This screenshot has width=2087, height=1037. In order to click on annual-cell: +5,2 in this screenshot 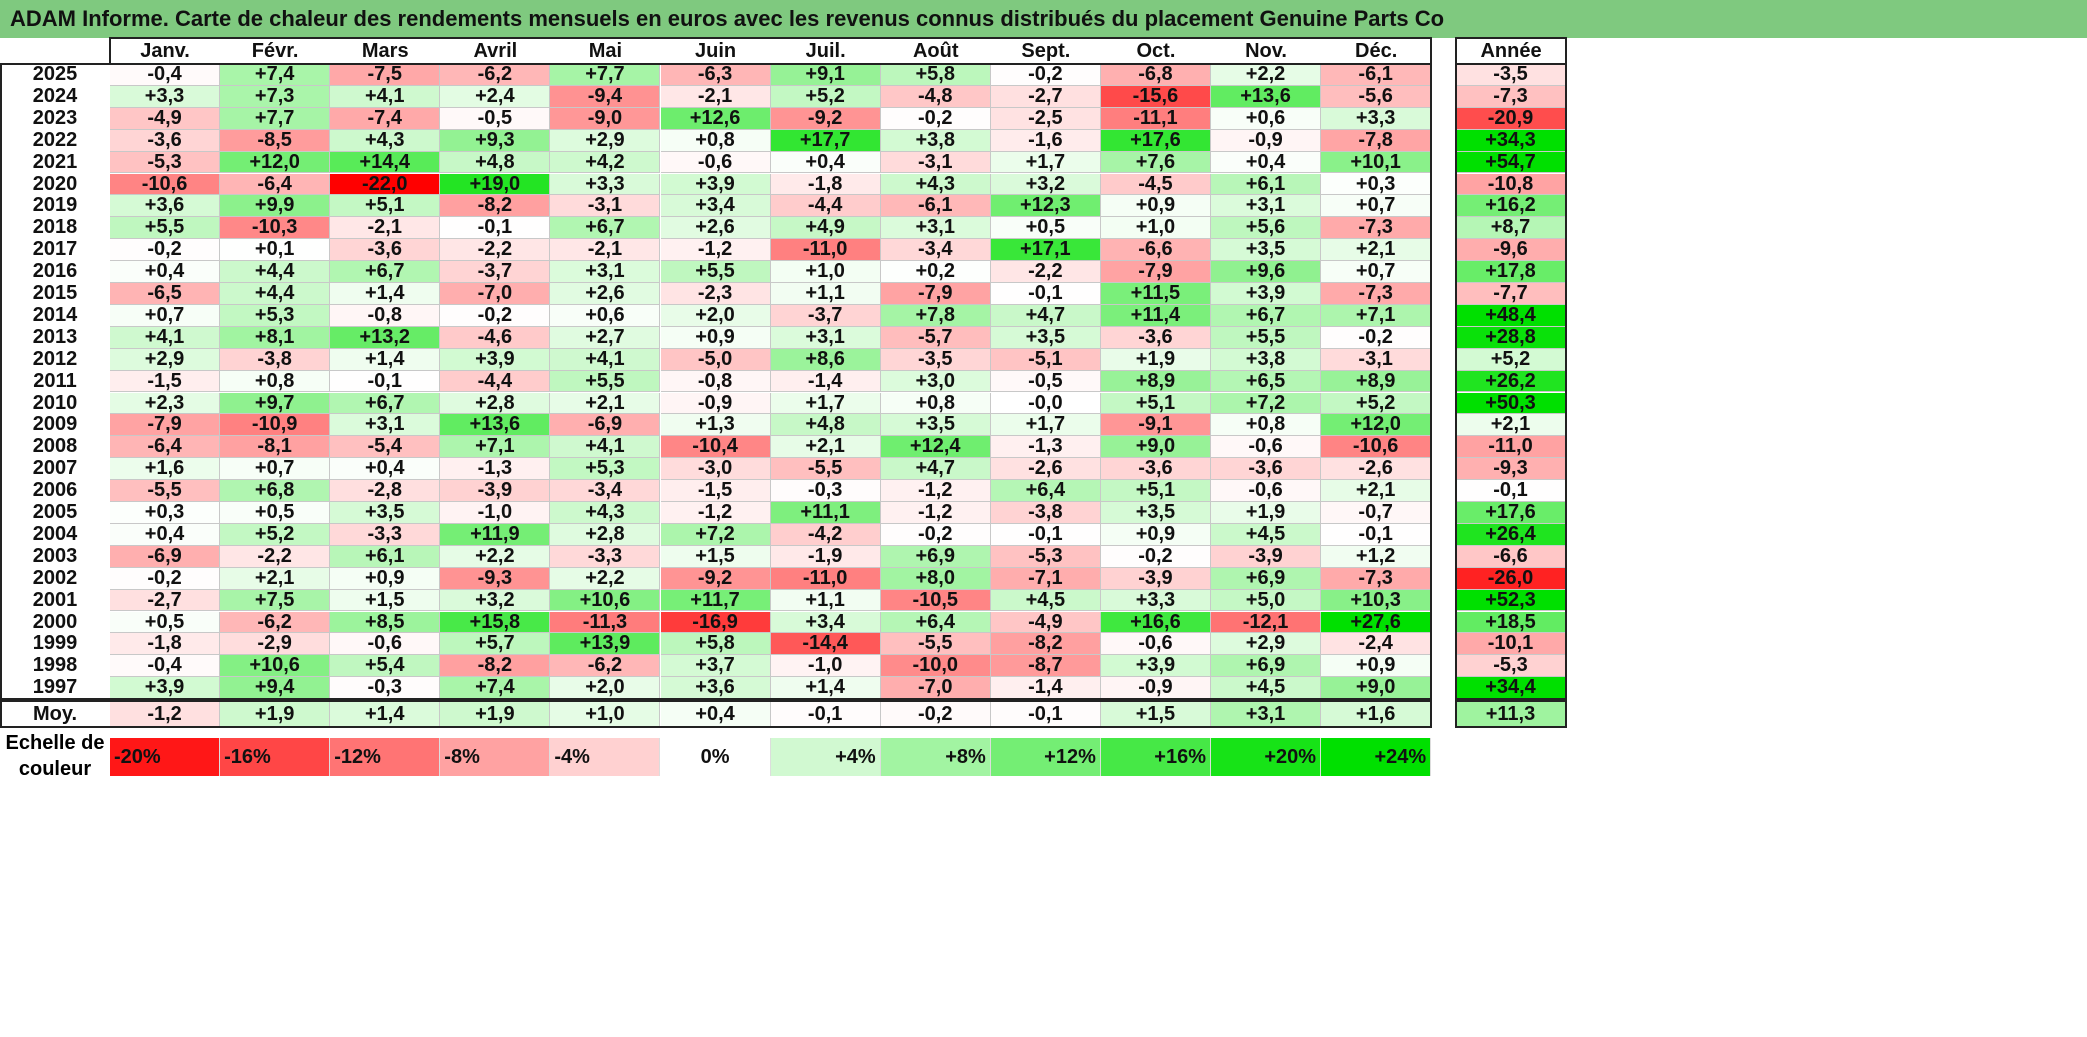, I will do `click(1511, 359)`.